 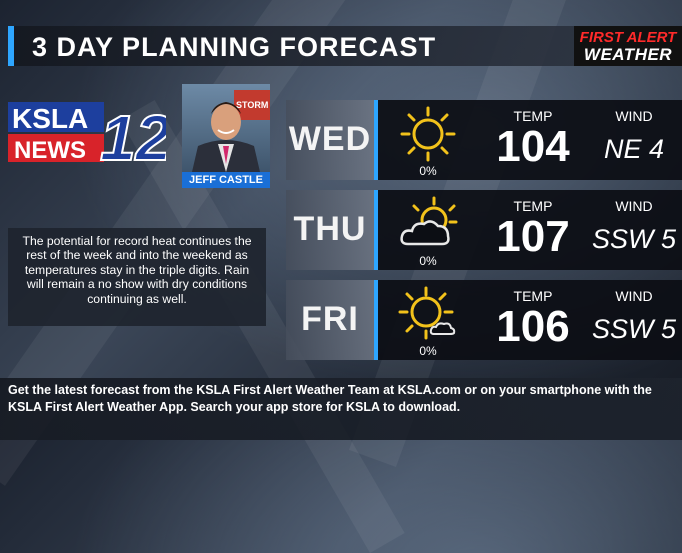 What do you see at coordinates (231, 131) in the screenshot?
I see `anchor-portrait: STORM TRA` at bounding box center [231, 131].